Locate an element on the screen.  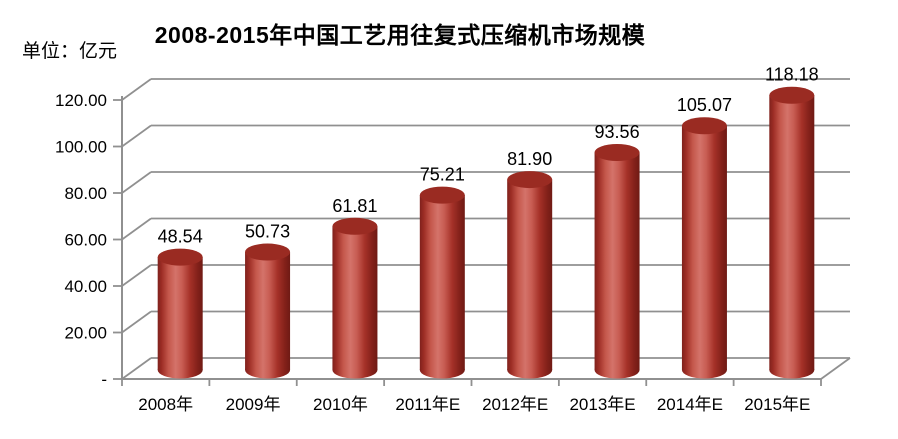
x-axis-label: 2012年E is located at coordinates (515, 404).